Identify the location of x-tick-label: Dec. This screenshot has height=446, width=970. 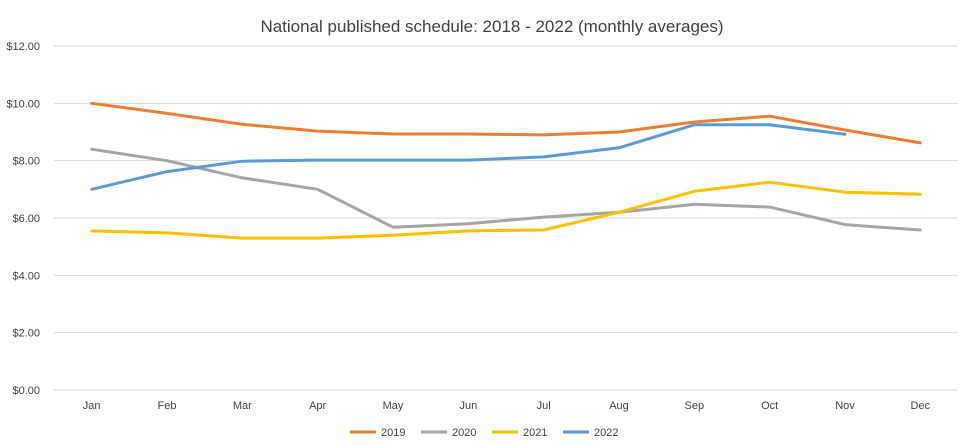
(921, 406).